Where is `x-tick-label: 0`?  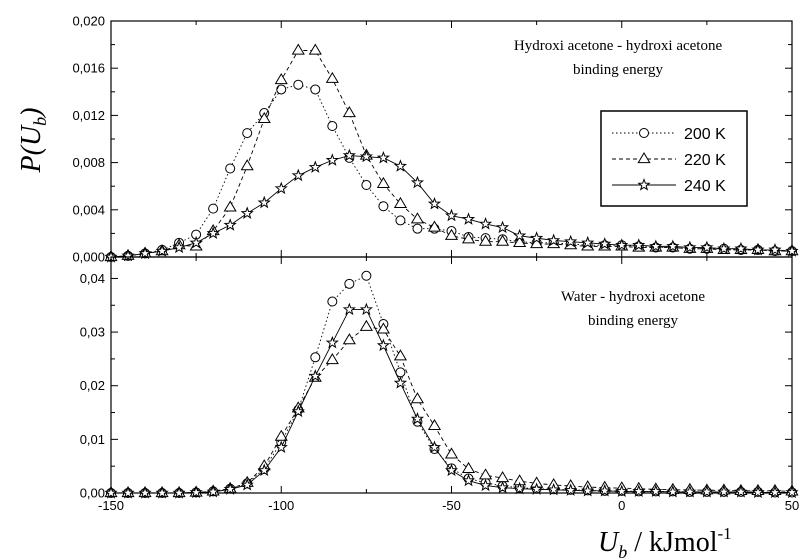
x-tick-label: 0 is located at coordinates (621, 505).